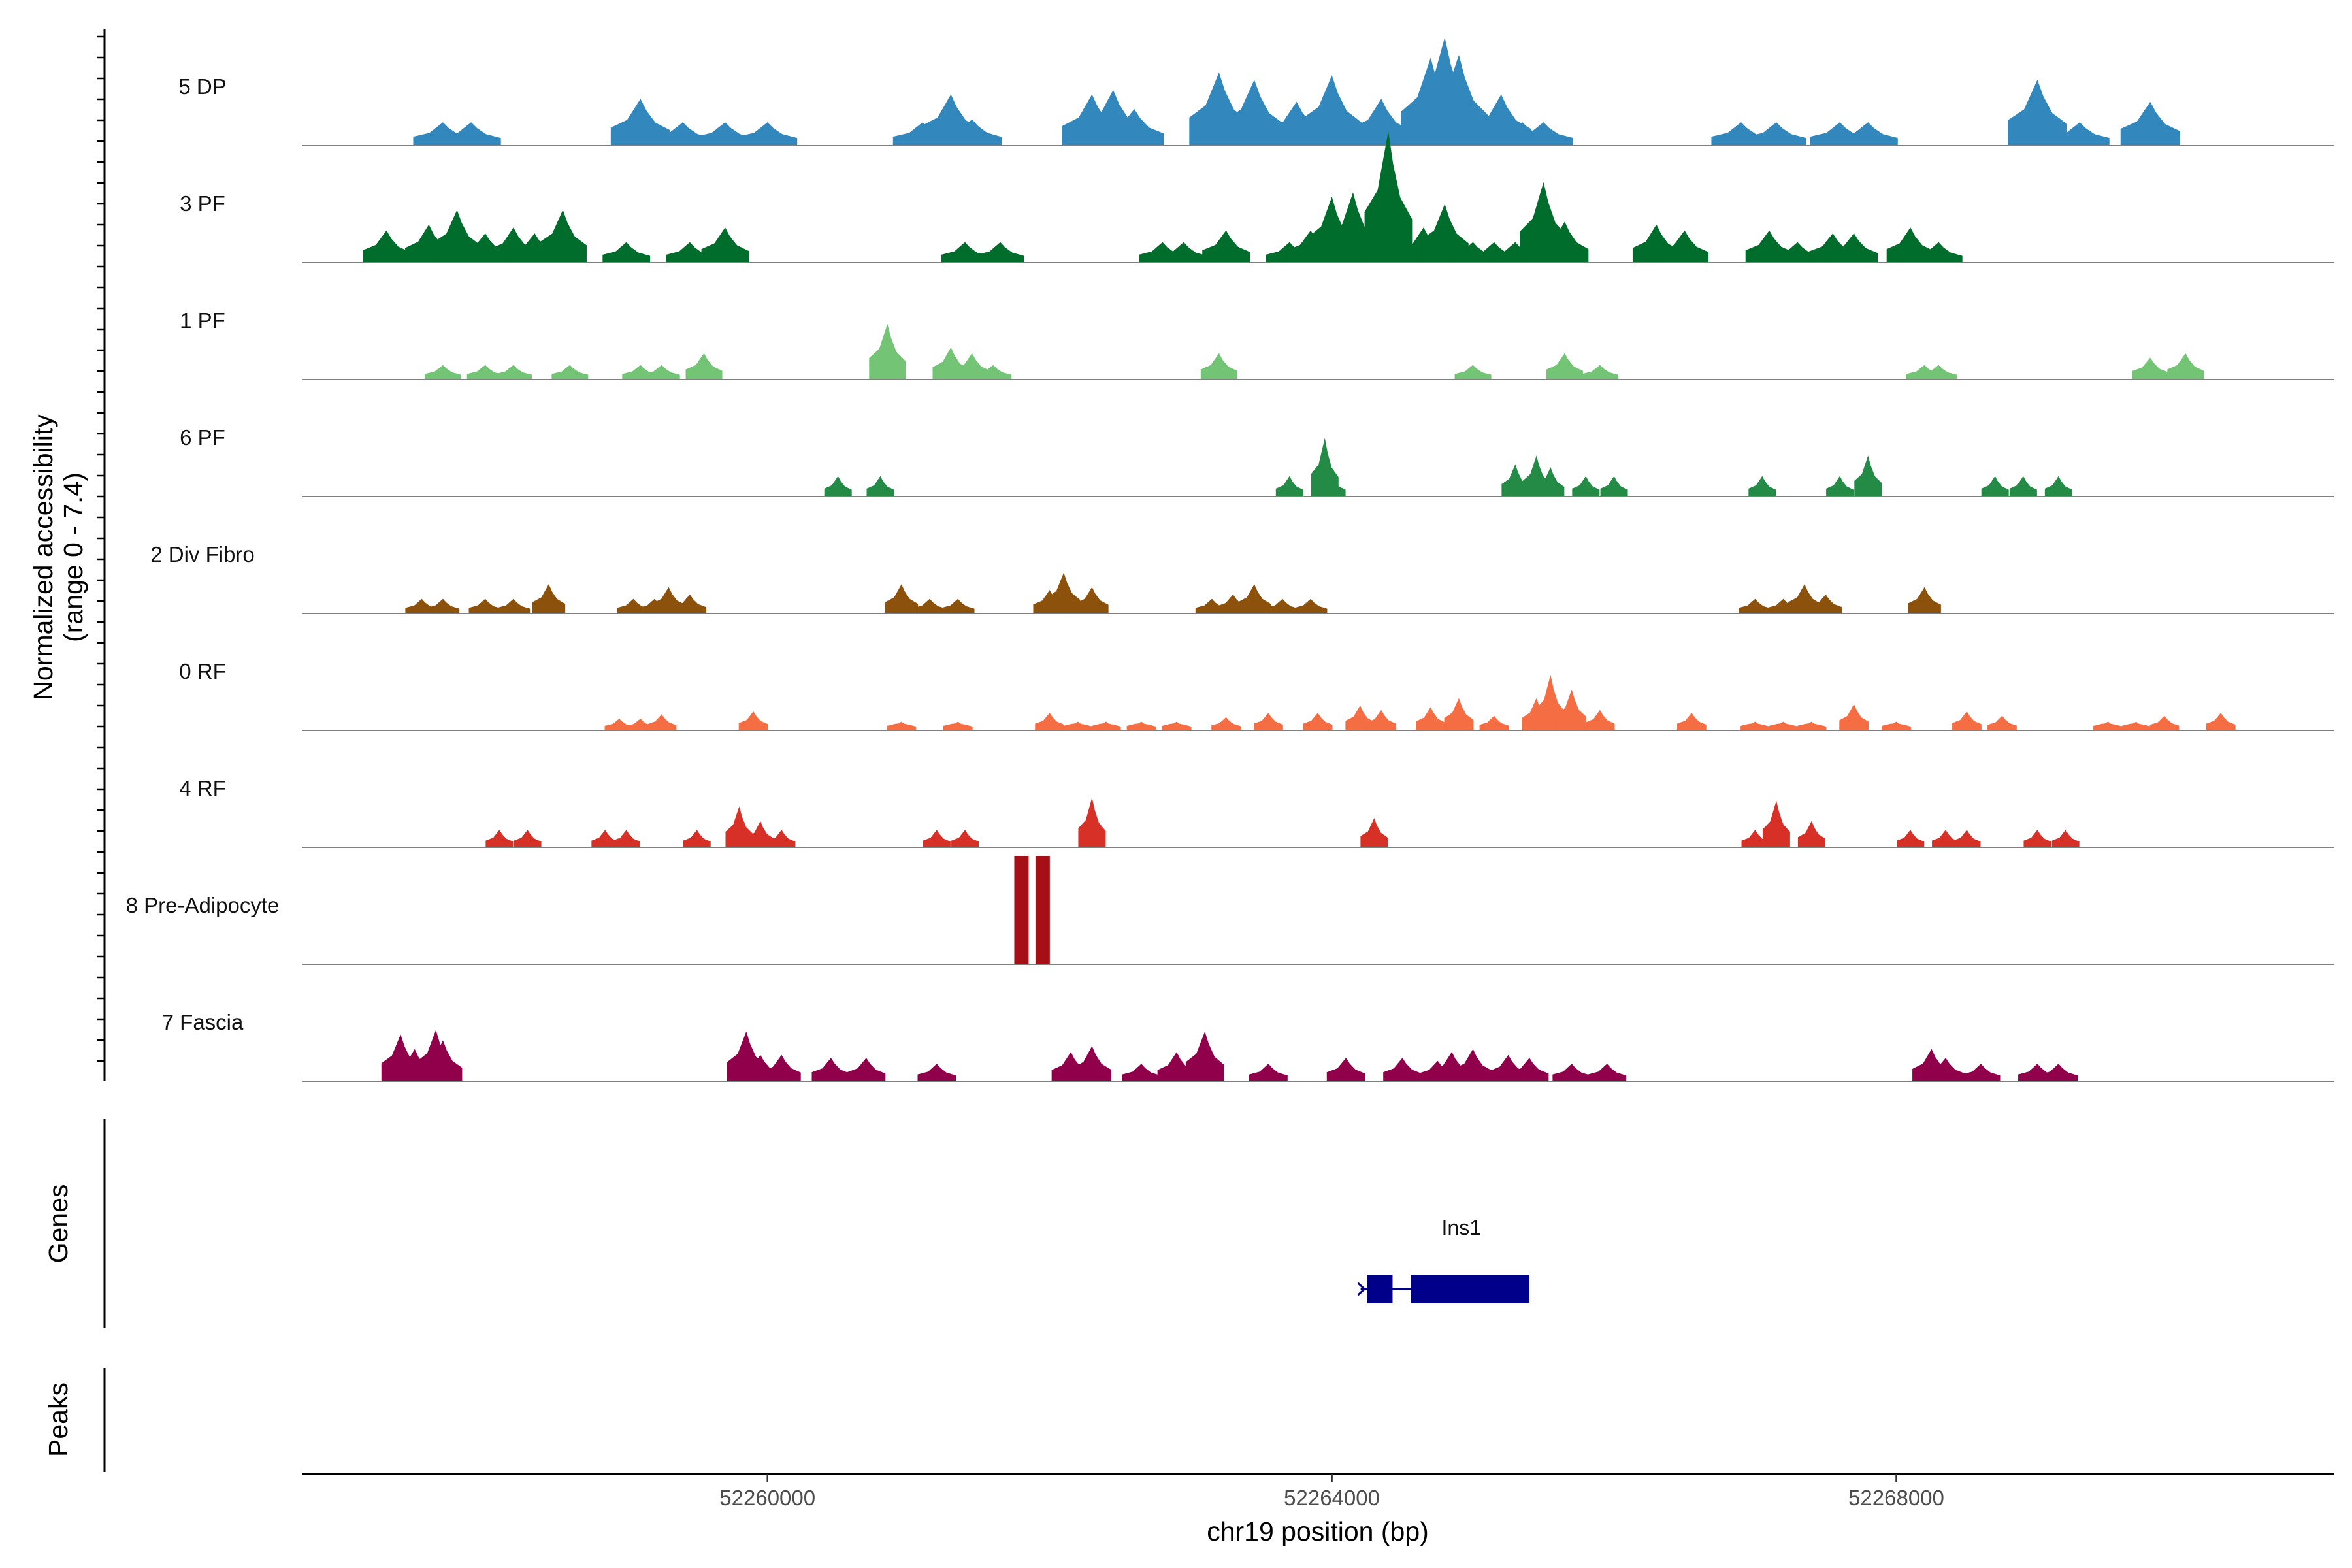 This screenshot has height=1568, width=2352. I want to click on y-axis-title: Normalized accessibility, so click(43, 557).